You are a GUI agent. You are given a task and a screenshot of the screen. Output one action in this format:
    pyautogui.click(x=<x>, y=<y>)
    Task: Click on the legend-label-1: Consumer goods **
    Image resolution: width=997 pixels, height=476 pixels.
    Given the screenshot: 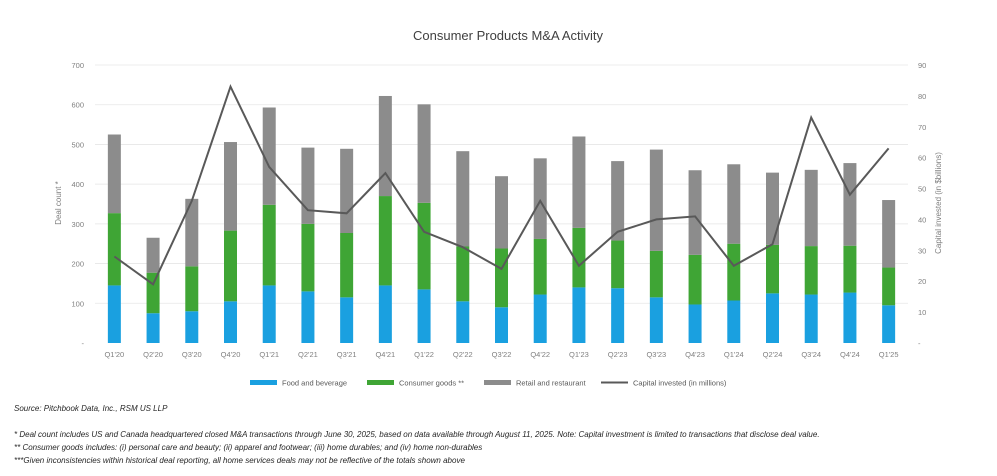 What is the action you would take?
    pyautogui.click(x=431, y=383)
    